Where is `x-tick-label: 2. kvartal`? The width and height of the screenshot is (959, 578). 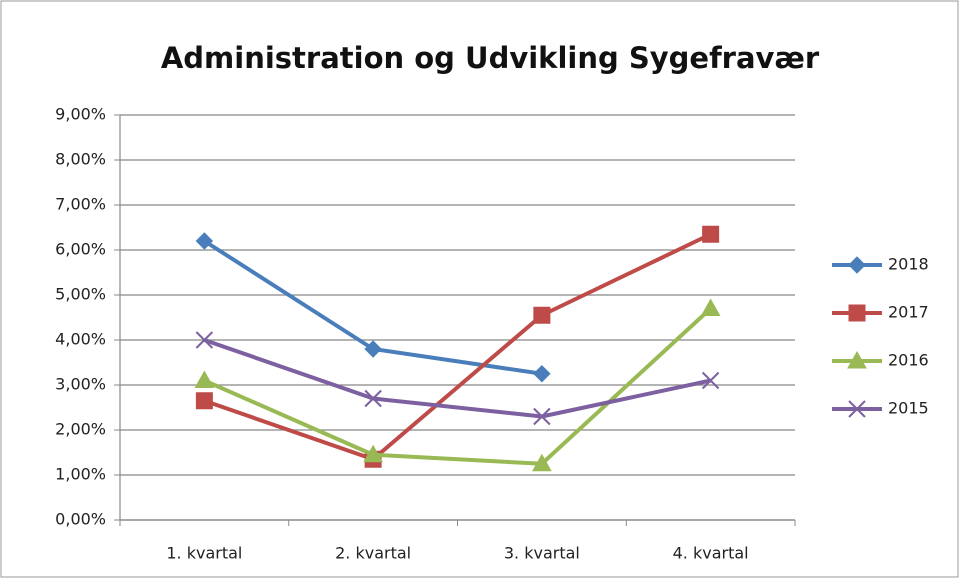 x-tick-label: 2. kvartal is located at coordinates (373, 553).